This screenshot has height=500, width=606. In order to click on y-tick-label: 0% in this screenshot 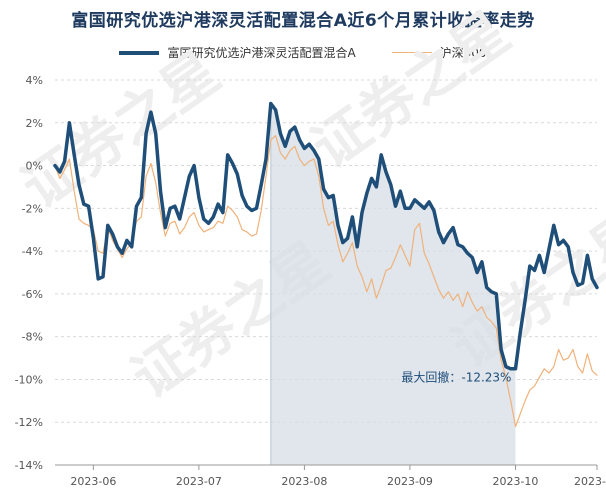, I will do `click(34, 166)`.